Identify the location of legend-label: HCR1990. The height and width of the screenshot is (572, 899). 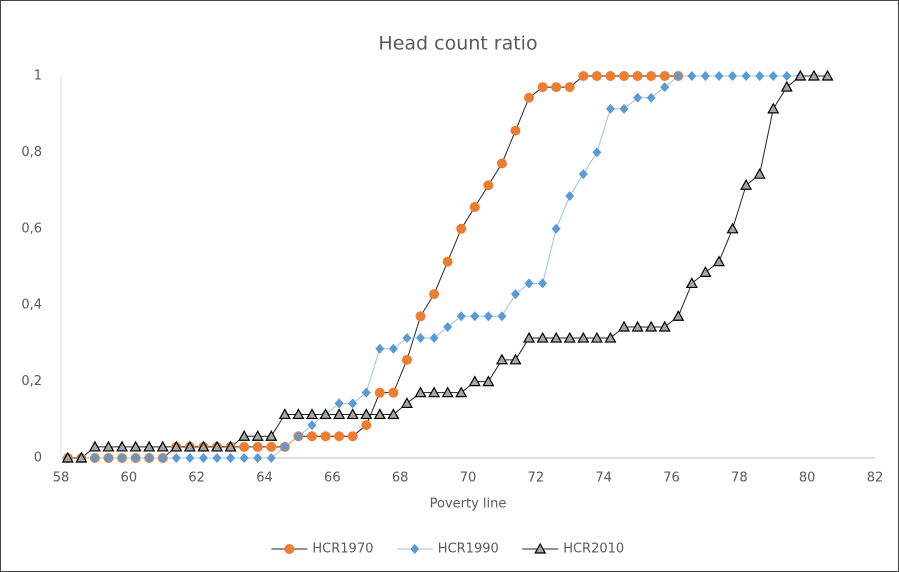
(468, 549).